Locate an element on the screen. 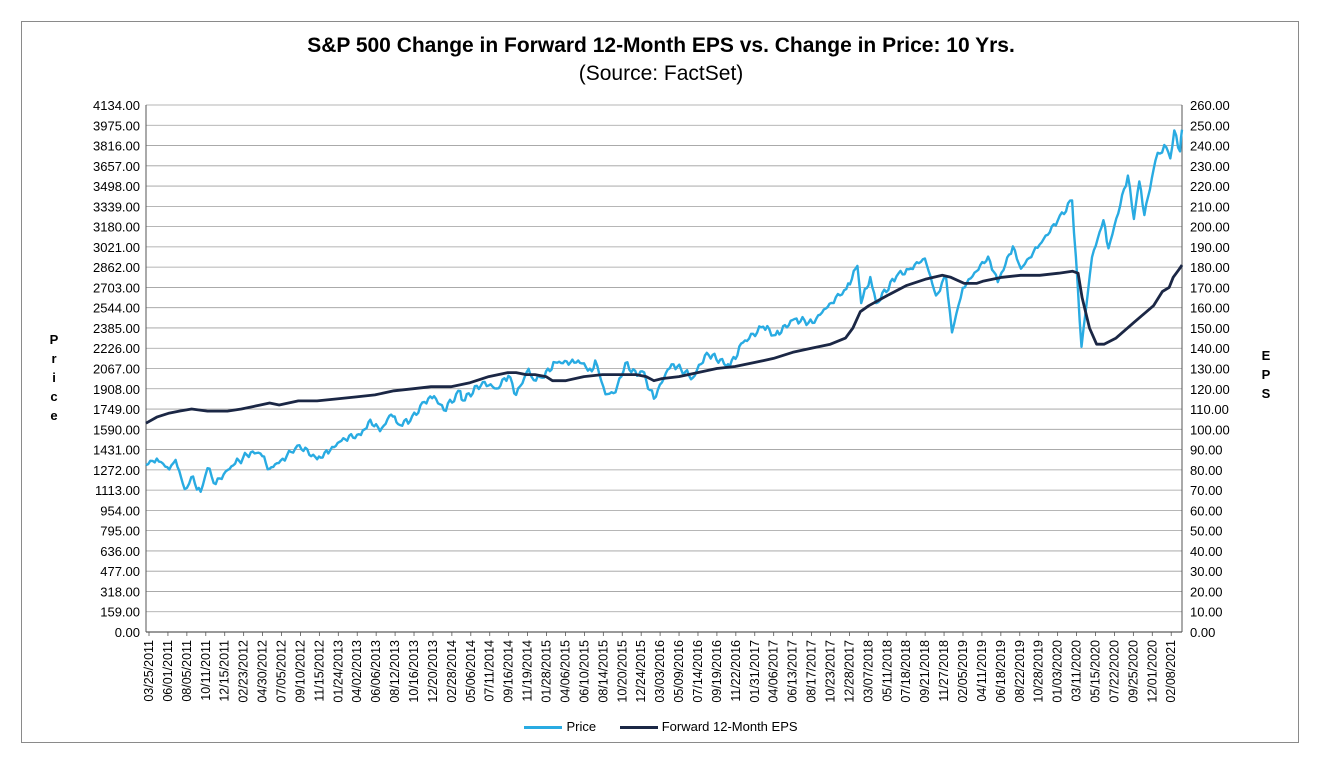 The image size is (1322, 764). x-tick-label: 12/01/2020 is located at coordinates (1152, 671).